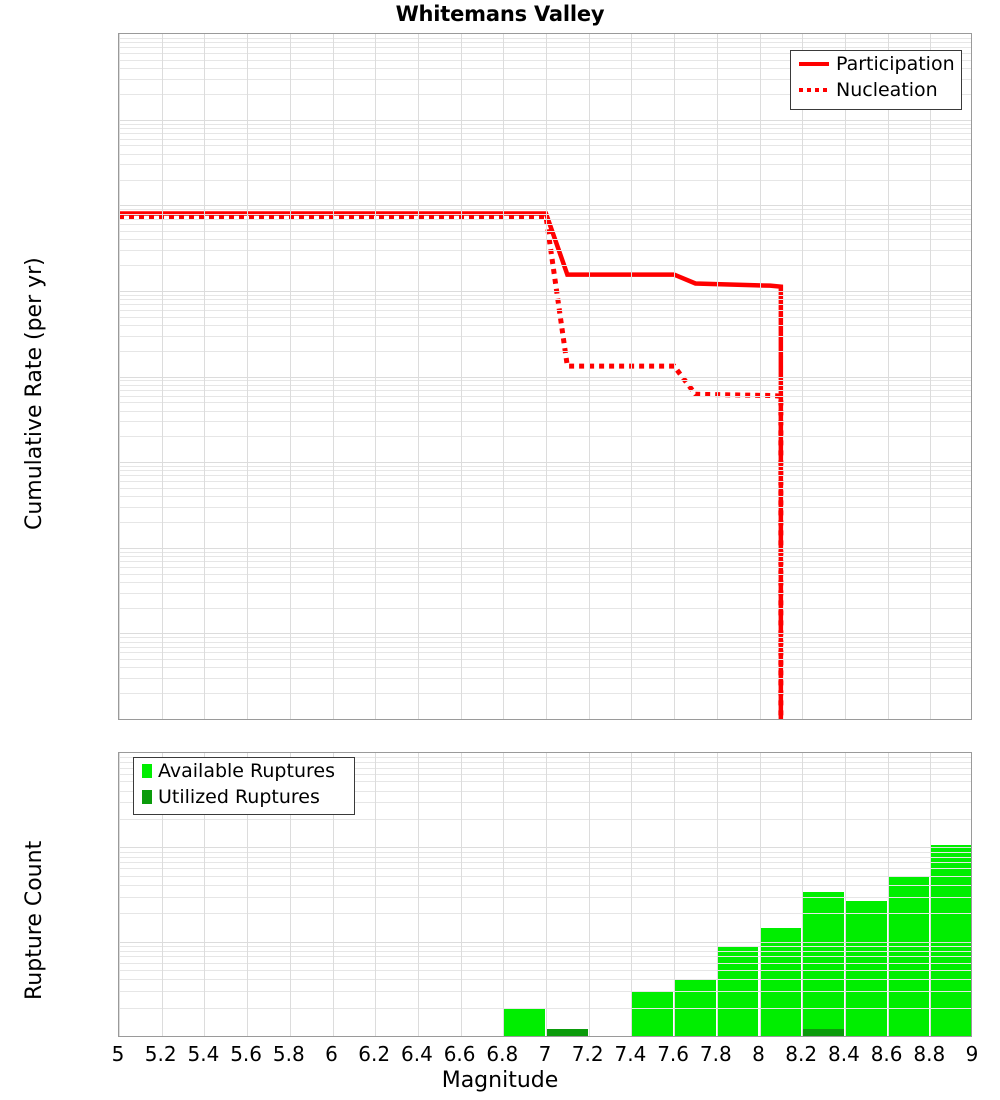  I want to click on x-axis-tick-label: 5.6, so click(246, 1054).